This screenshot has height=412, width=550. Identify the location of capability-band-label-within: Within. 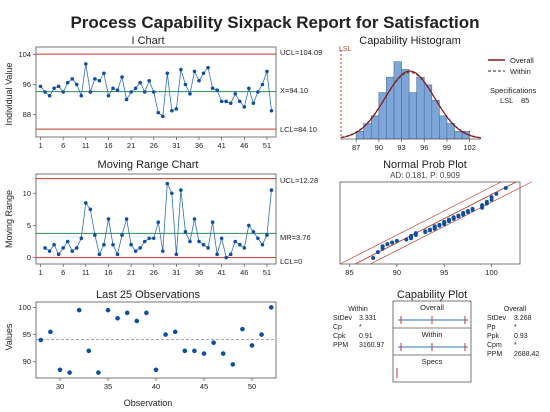
(432, 334).